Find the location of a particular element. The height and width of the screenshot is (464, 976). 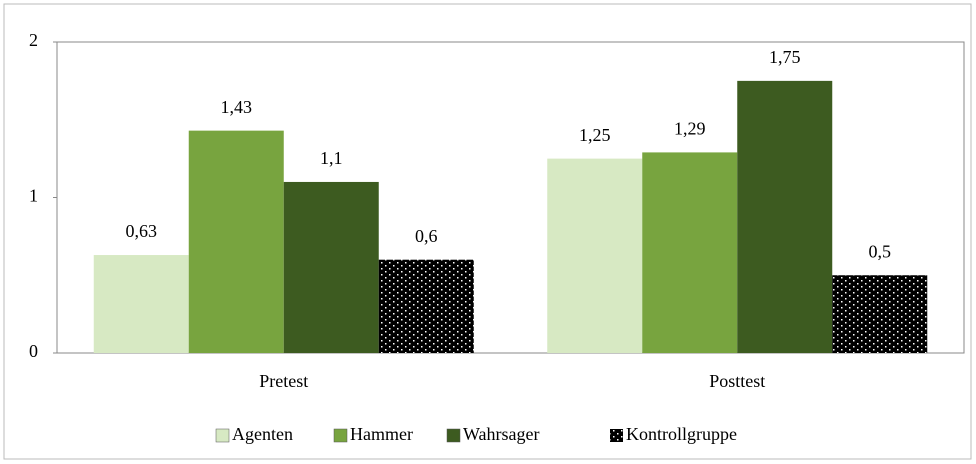

y-tick-label: 1 is located at coordinates (33, 196).